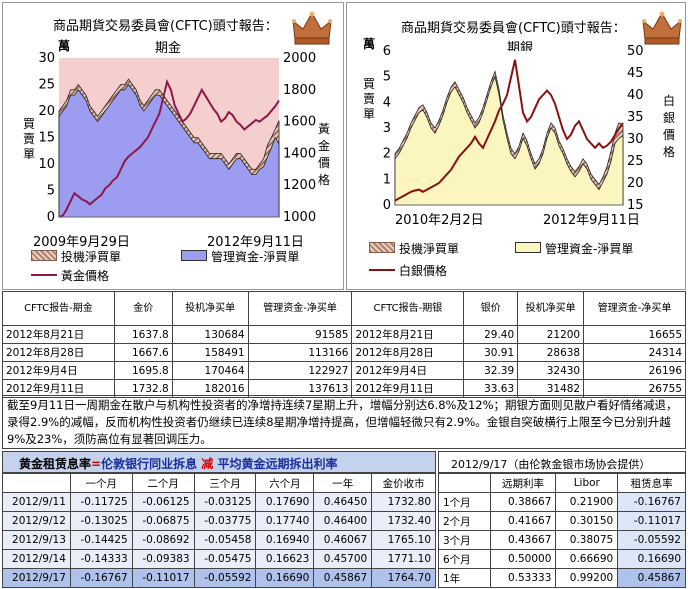 This screenshot has height=589, width=688. What do you see at coordinates (635, 73) in the screenshot?
I see `right-tick-label: 45` at bounding box center [635, 73].